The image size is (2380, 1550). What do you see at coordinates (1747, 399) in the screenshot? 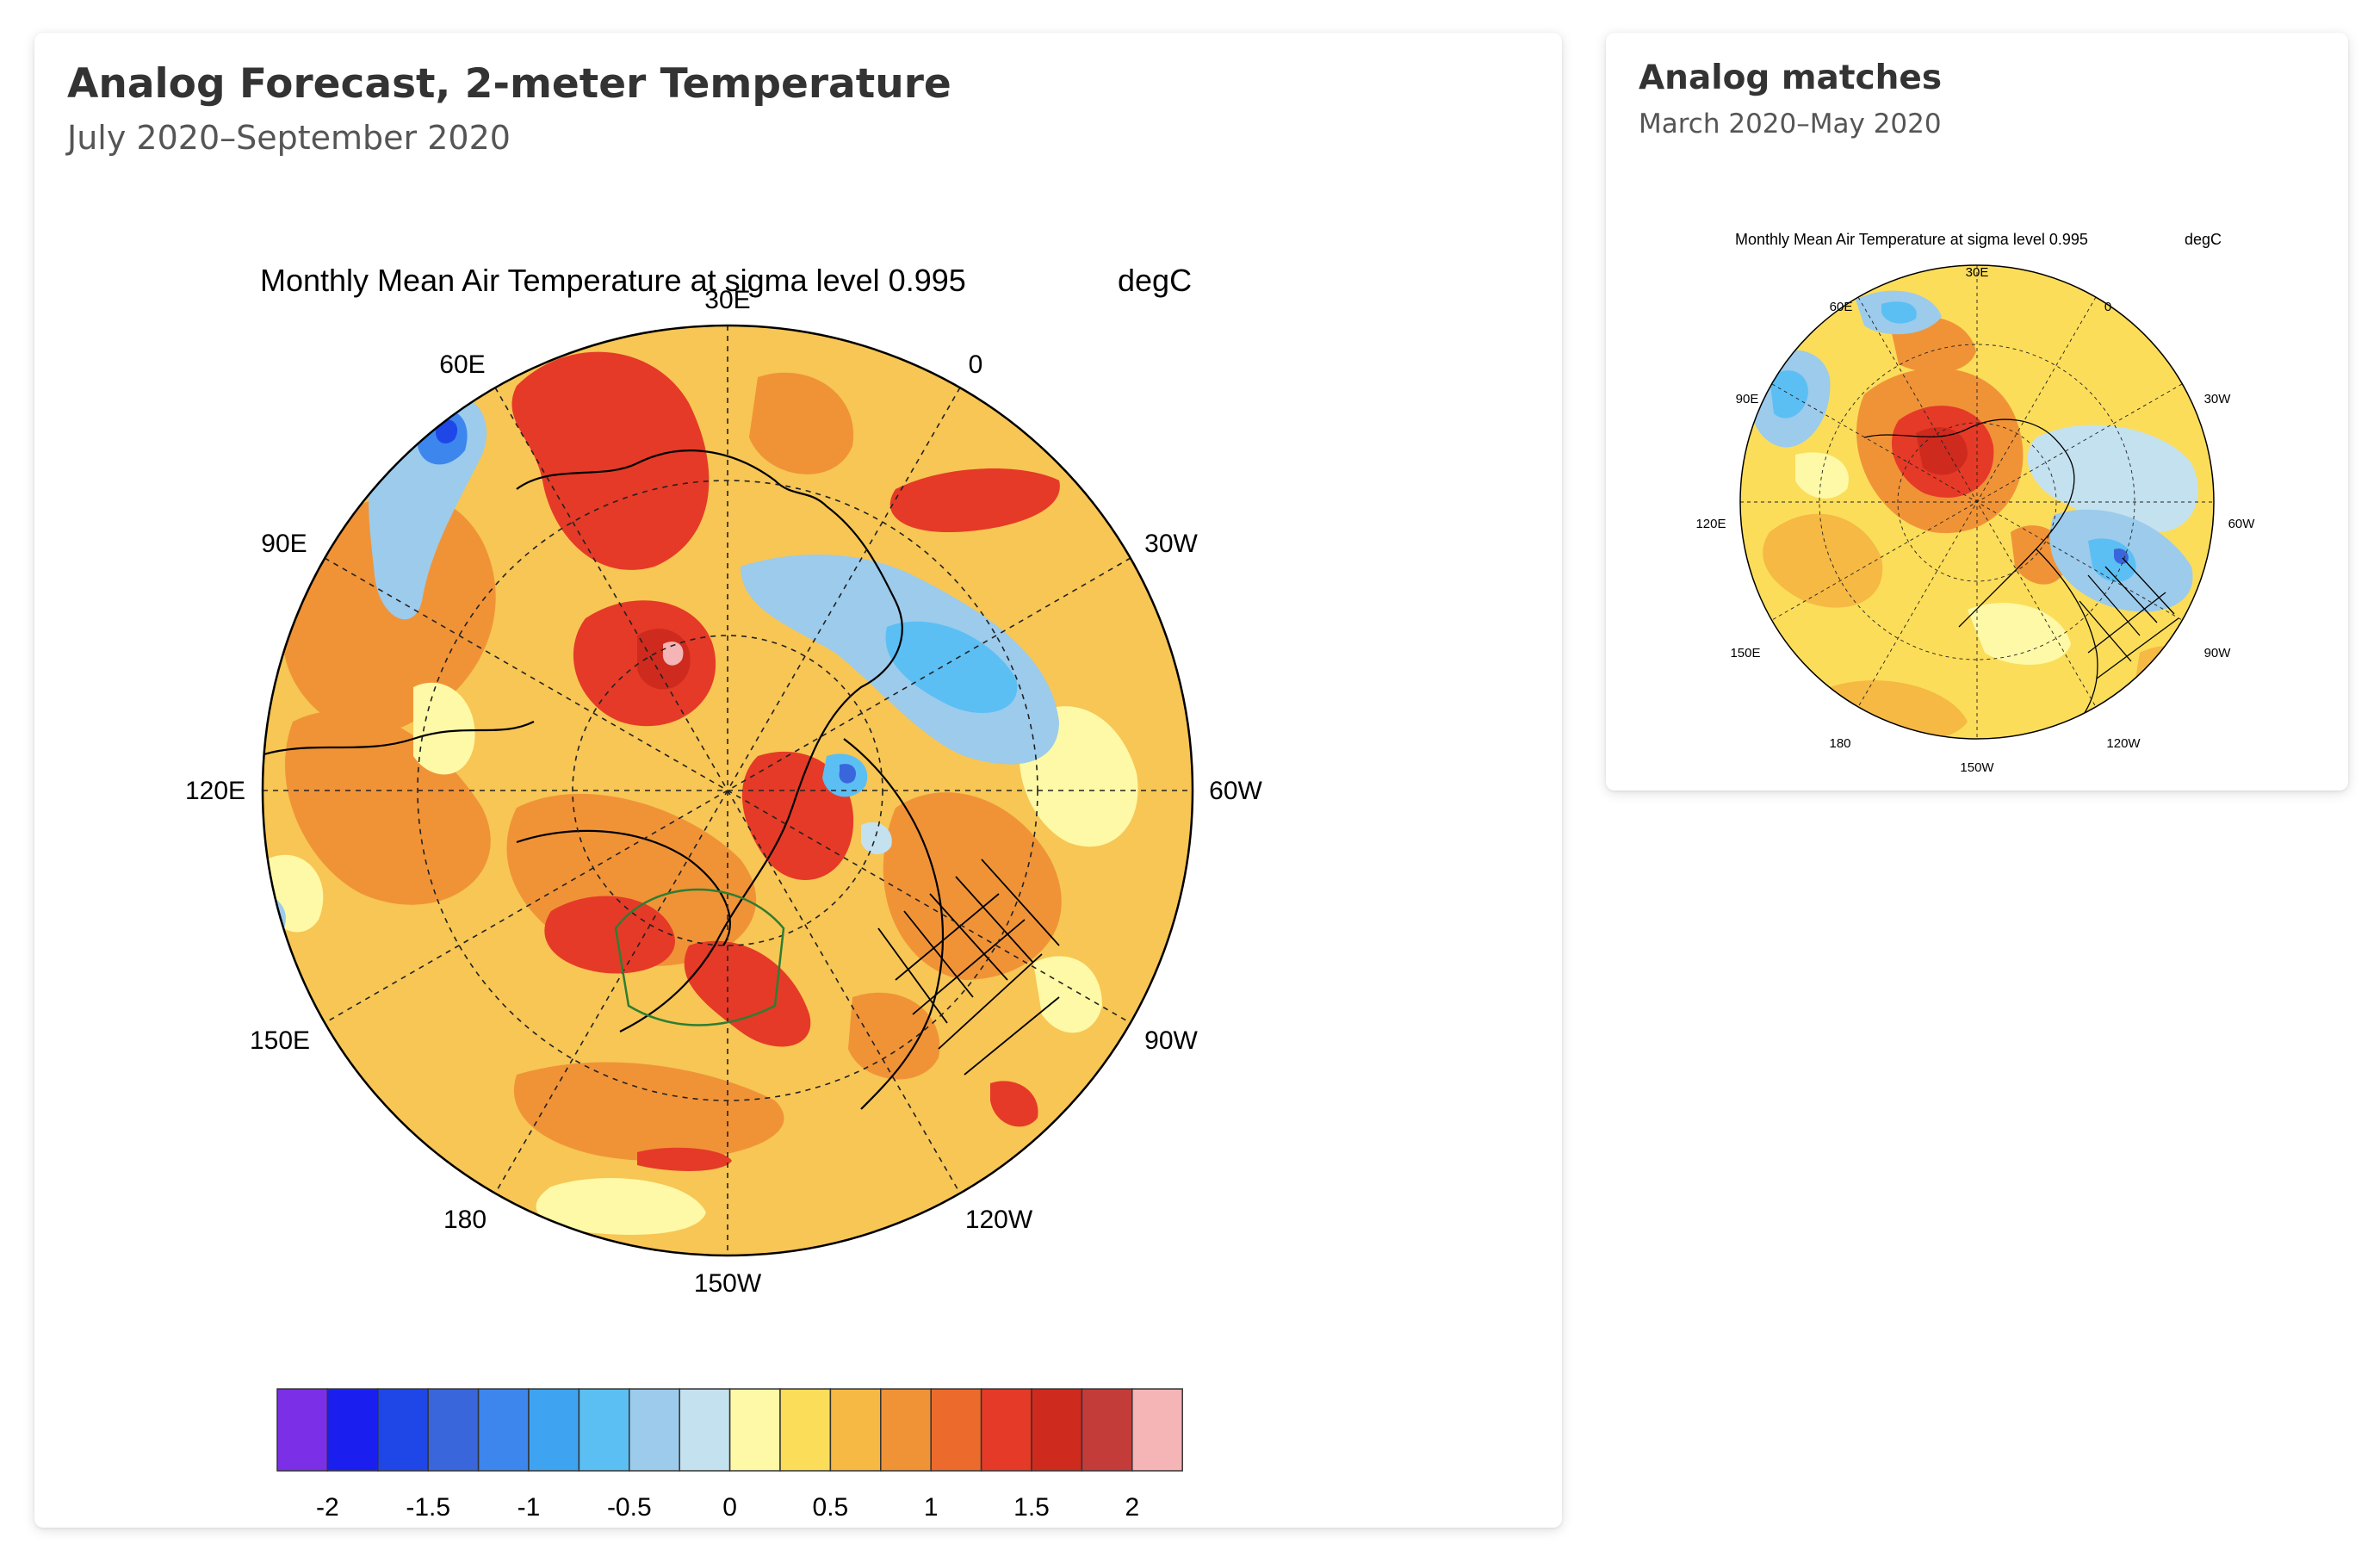
I see `matches-lon-label-90e: 90E` at bounding box center [1747, 399].